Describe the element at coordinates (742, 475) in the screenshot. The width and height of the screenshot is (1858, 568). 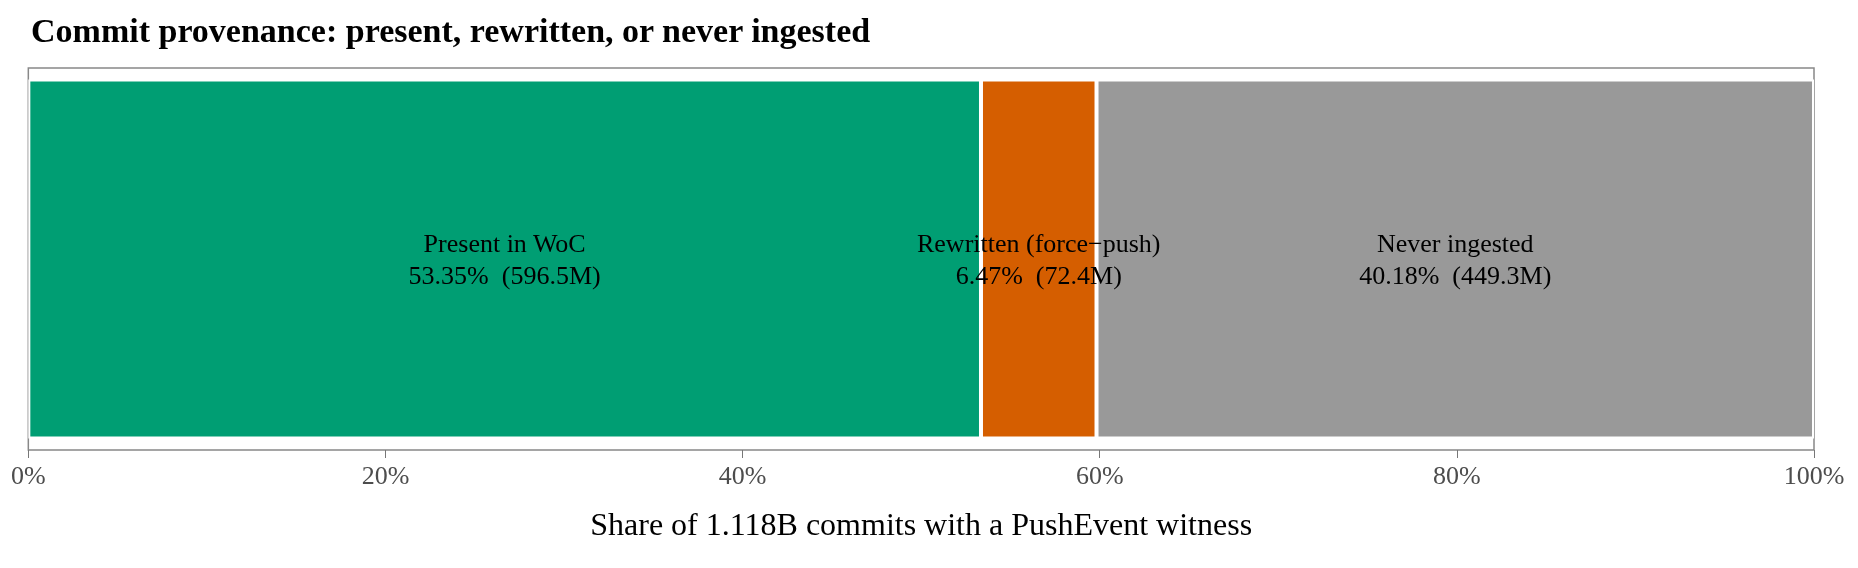
I see `x-tick-label: 40%` at that location.